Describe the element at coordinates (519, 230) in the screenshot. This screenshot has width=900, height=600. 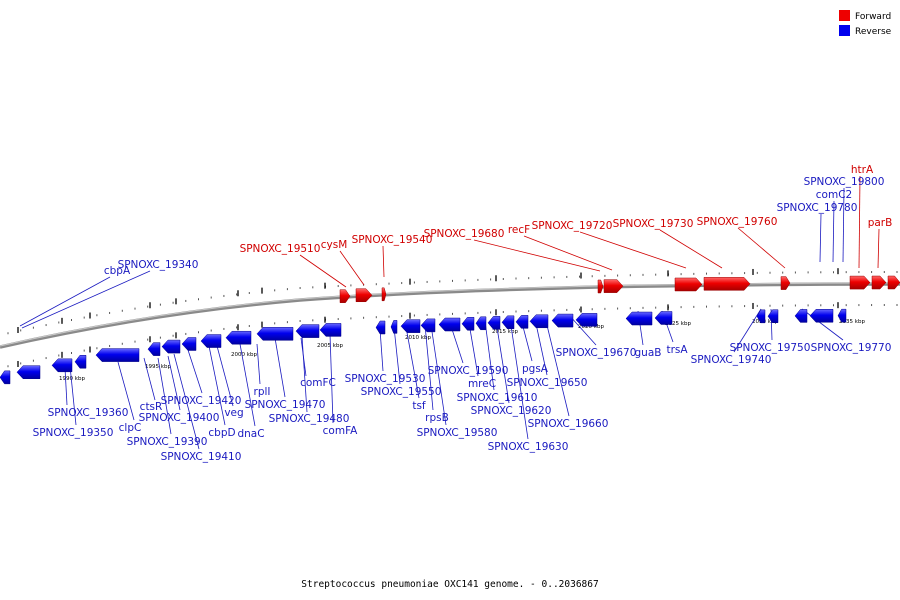
I see `gene-label-recf: recF` at that location.